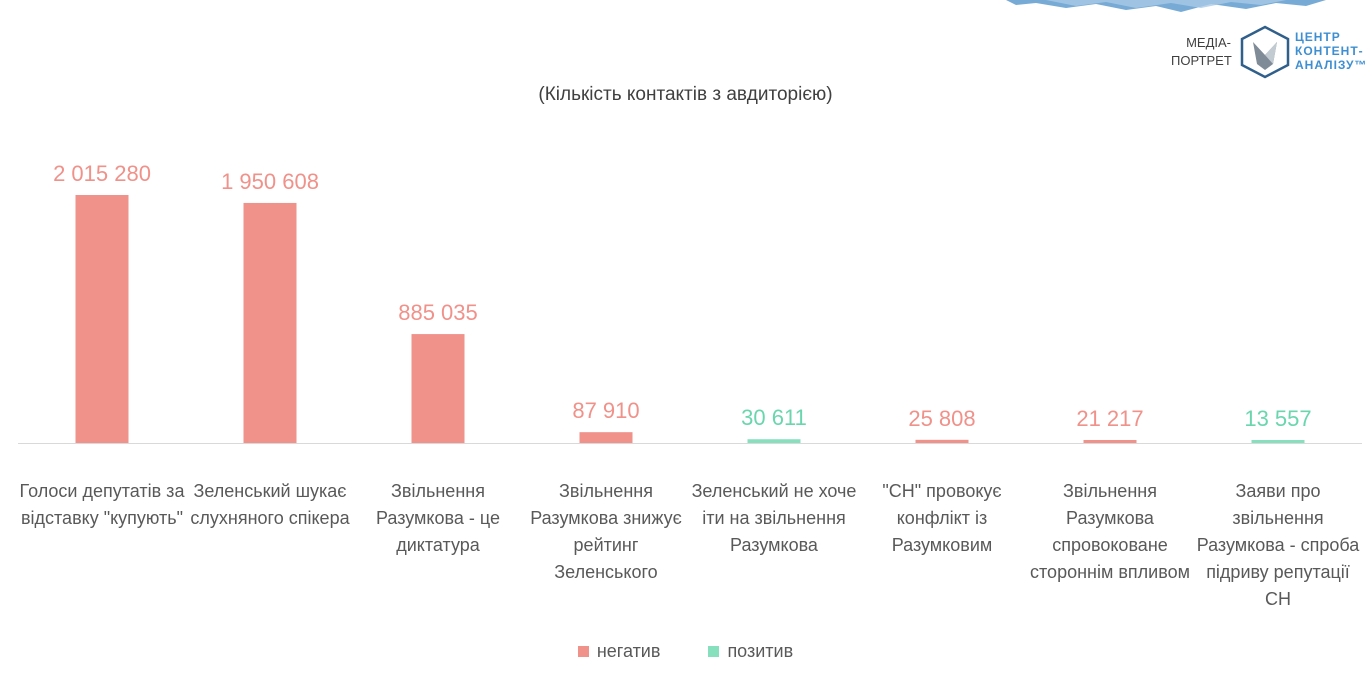 The image size is (1371, 700). I want to click on brand-name: ЦЕНТР КОНТЕНТ- АНАЛІЗУ™, so click(1331, 51).